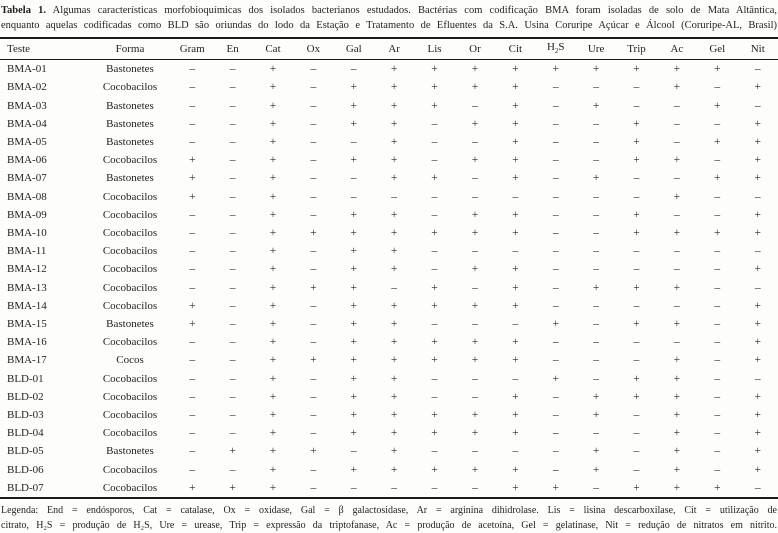 This screenshot has height=533, width=778. I want to click on table-row: BLD-01 Cocobacilos – – + – + + – – – + – + + – –, so click(389, 379).